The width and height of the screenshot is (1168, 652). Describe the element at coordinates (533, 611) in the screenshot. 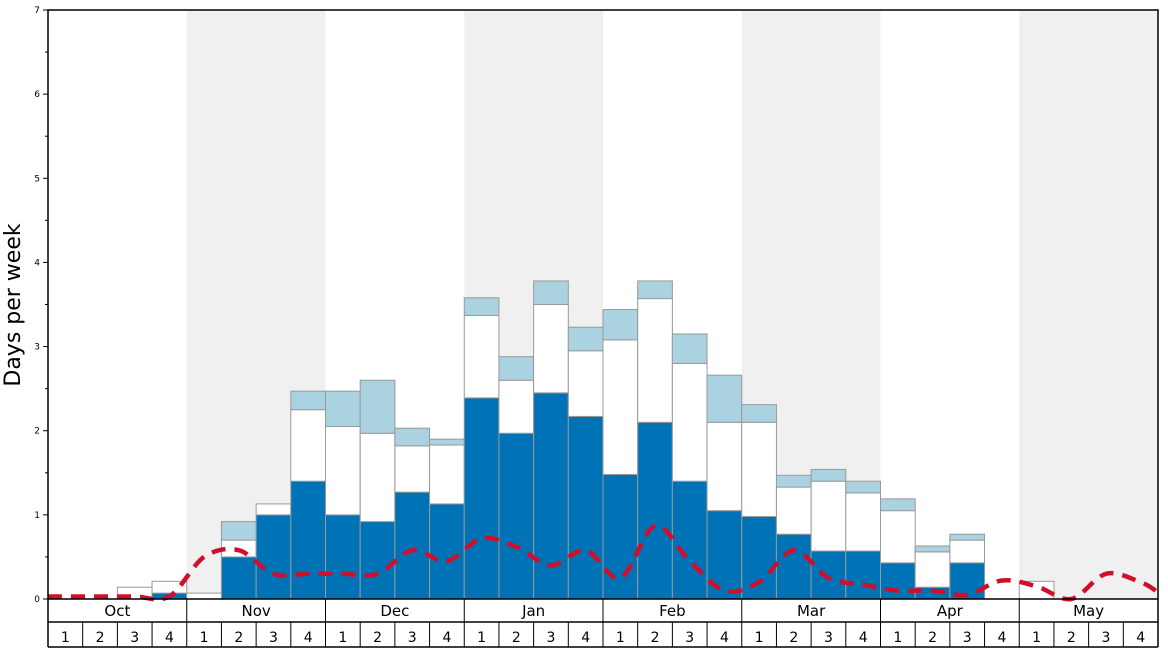

I see `month-label-jan: Jan` at that location.